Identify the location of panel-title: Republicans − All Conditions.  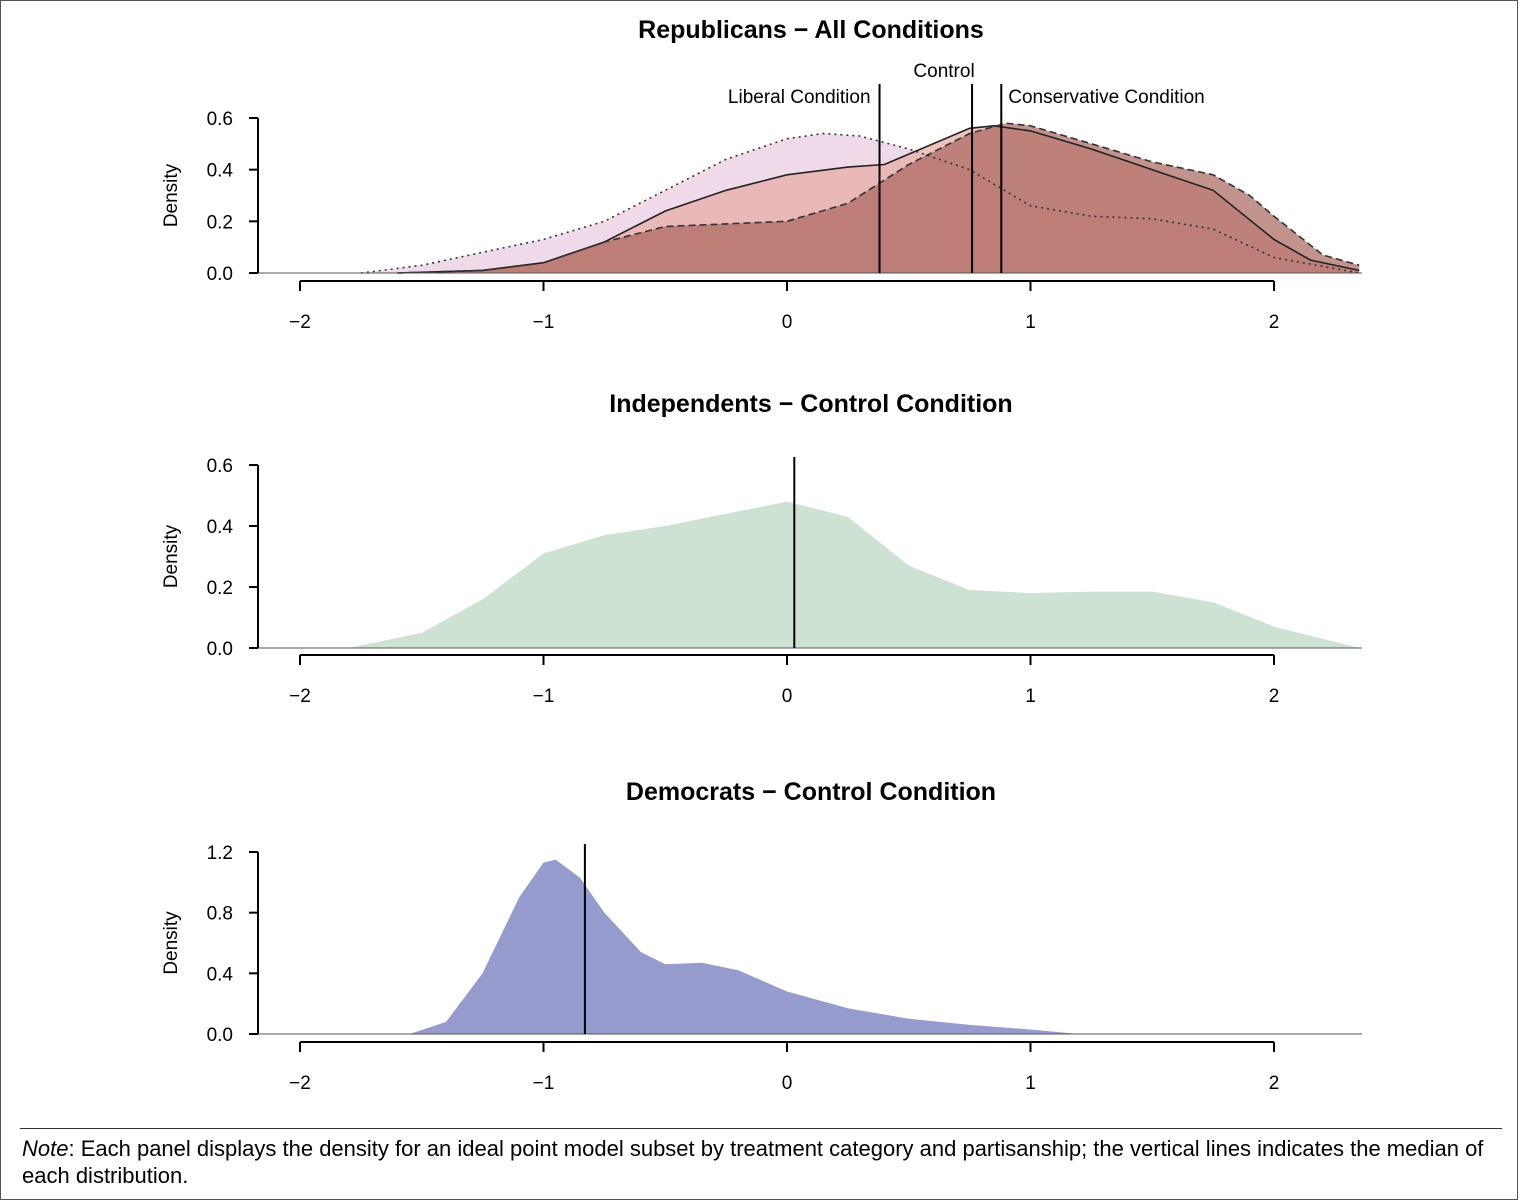
(811, 30).